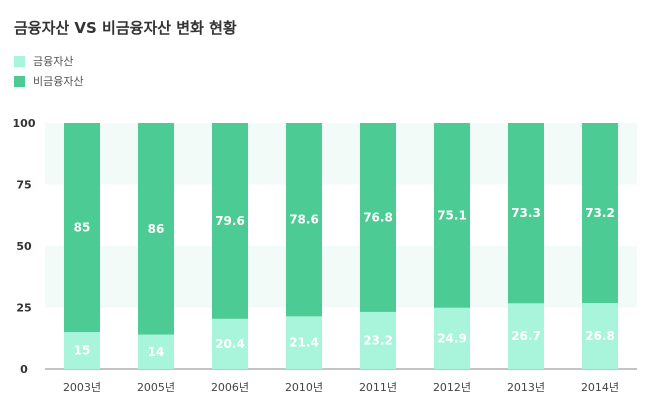  I want to click on data-label-nonfinancial: 85, so click(82, 228).